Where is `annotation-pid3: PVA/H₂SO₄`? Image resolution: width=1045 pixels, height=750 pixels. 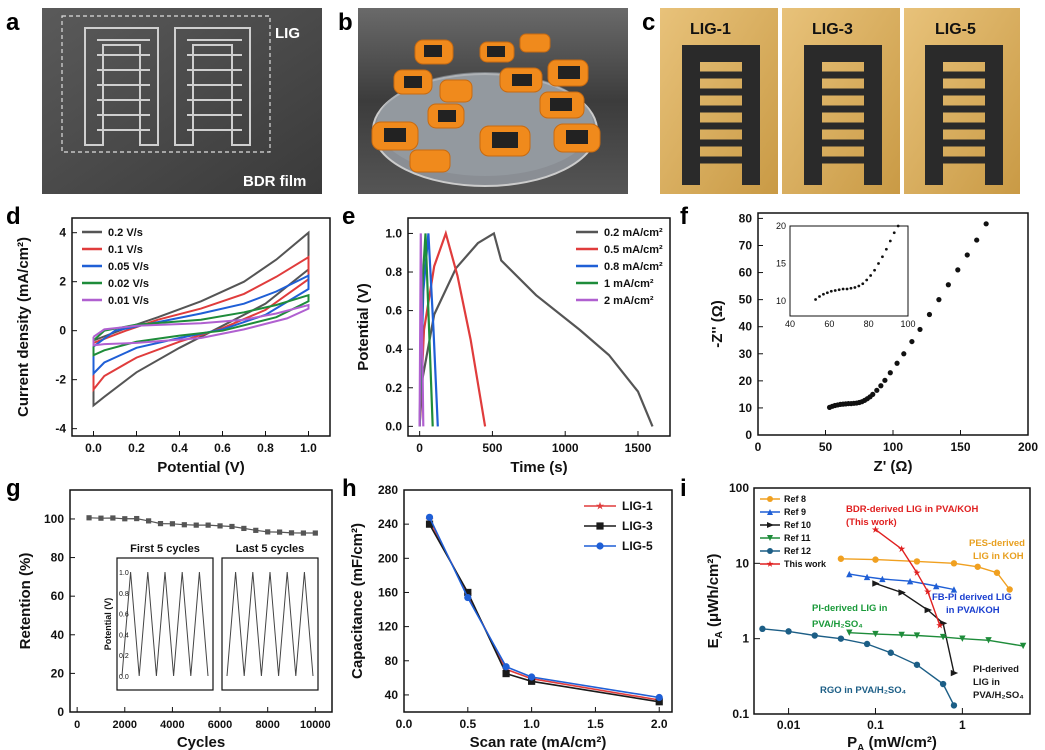 annotation-pid3: PVA/H₂SO₄ is located at coordinates (998, 695).